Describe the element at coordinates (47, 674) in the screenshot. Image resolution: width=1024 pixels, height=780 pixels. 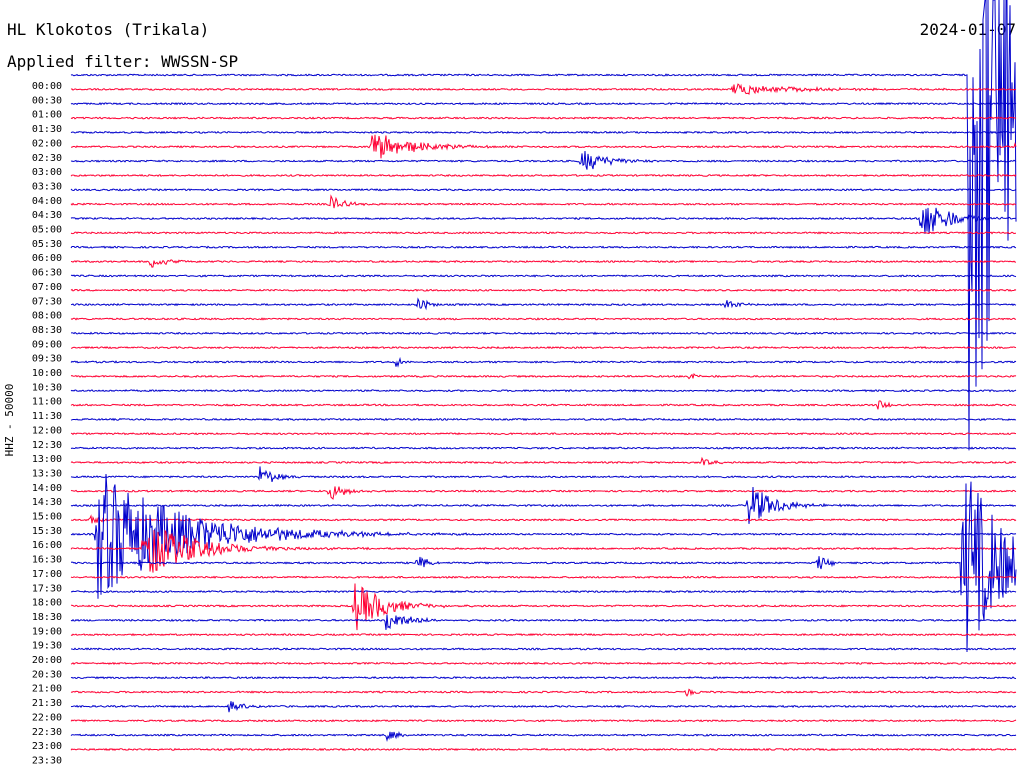
I see `time-label: 20:30` at that location.